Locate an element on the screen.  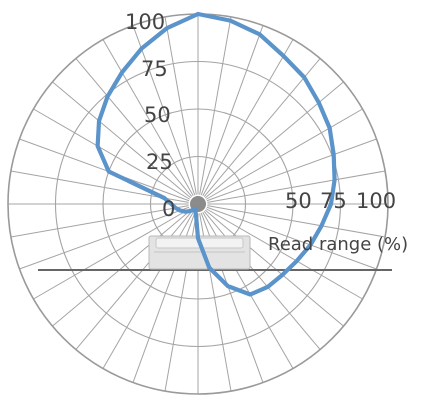
read-range-label: Read range (%) is located at coordinates (338, 244).